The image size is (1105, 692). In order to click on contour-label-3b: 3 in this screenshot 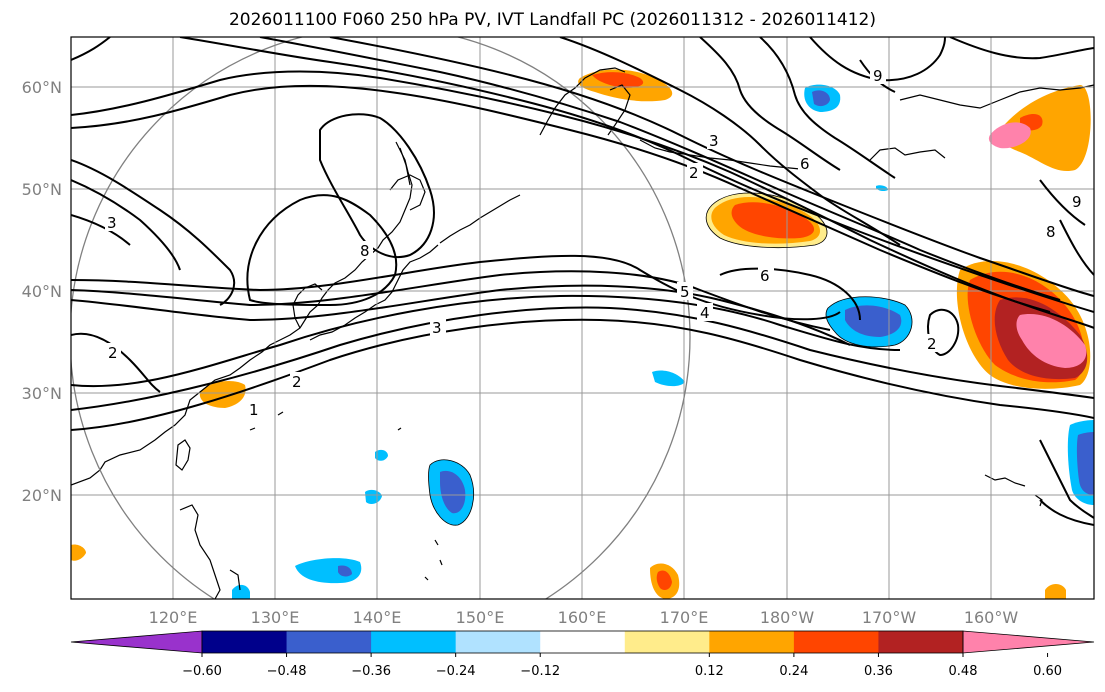, I will do `click(112, 223)`.